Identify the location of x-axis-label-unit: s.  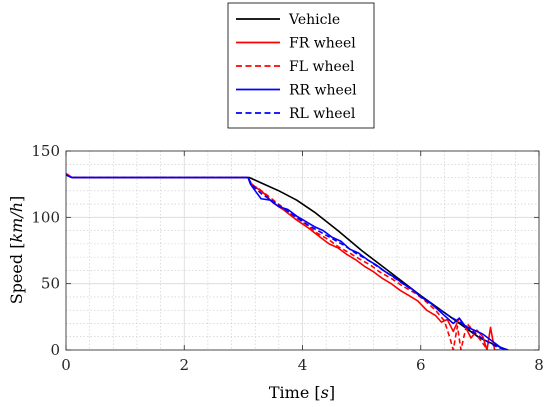
(325, 392).